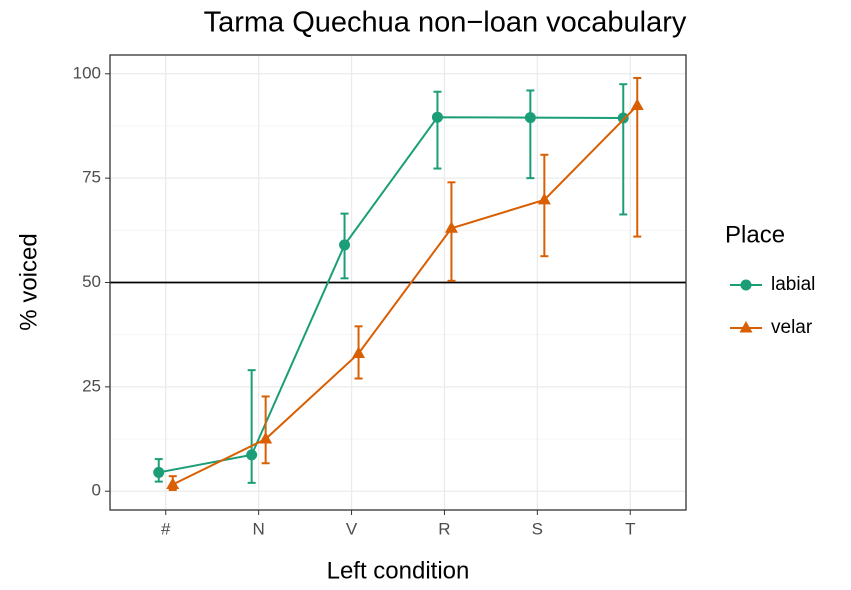 This screenshot has height=590, width=851. Describe the element at coordinates (630, 528) in the screenshot. I see `x-tick-label: T` at that location.